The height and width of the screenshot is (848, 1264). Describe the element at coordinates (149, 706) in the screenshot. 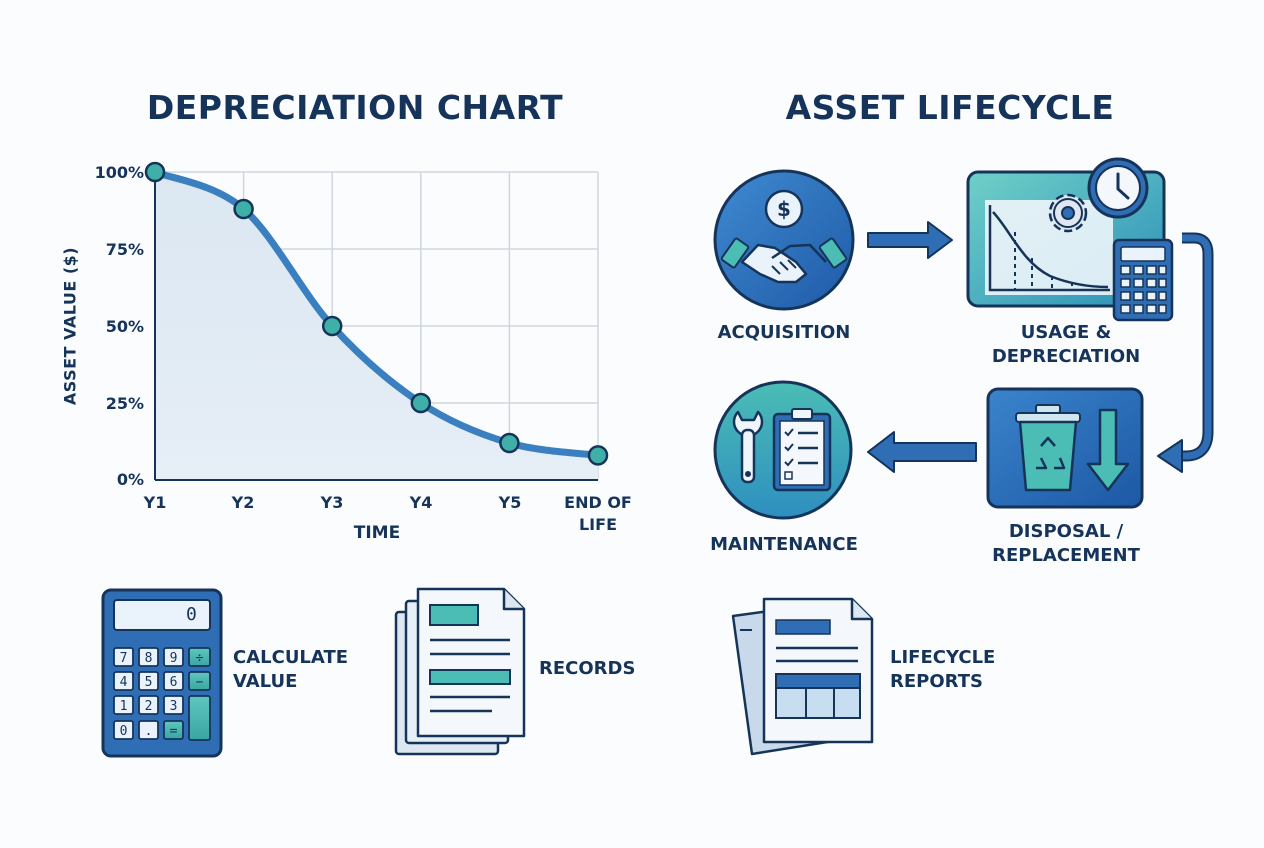

I see `calc-key: 2` at that location.